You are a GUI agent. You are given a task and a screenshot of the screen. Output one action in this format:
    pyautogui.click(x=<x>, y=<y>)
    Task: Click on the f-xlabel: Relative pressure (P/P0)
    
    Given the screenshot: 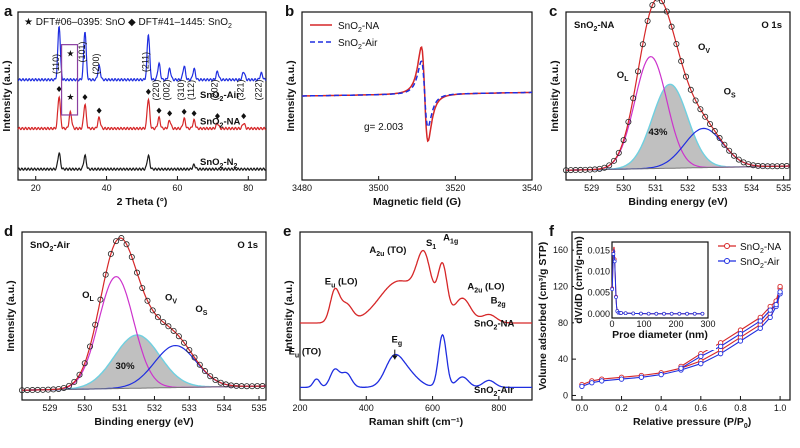 What is the action you would take?
    pyautogui.click(x=692, y=423)
    